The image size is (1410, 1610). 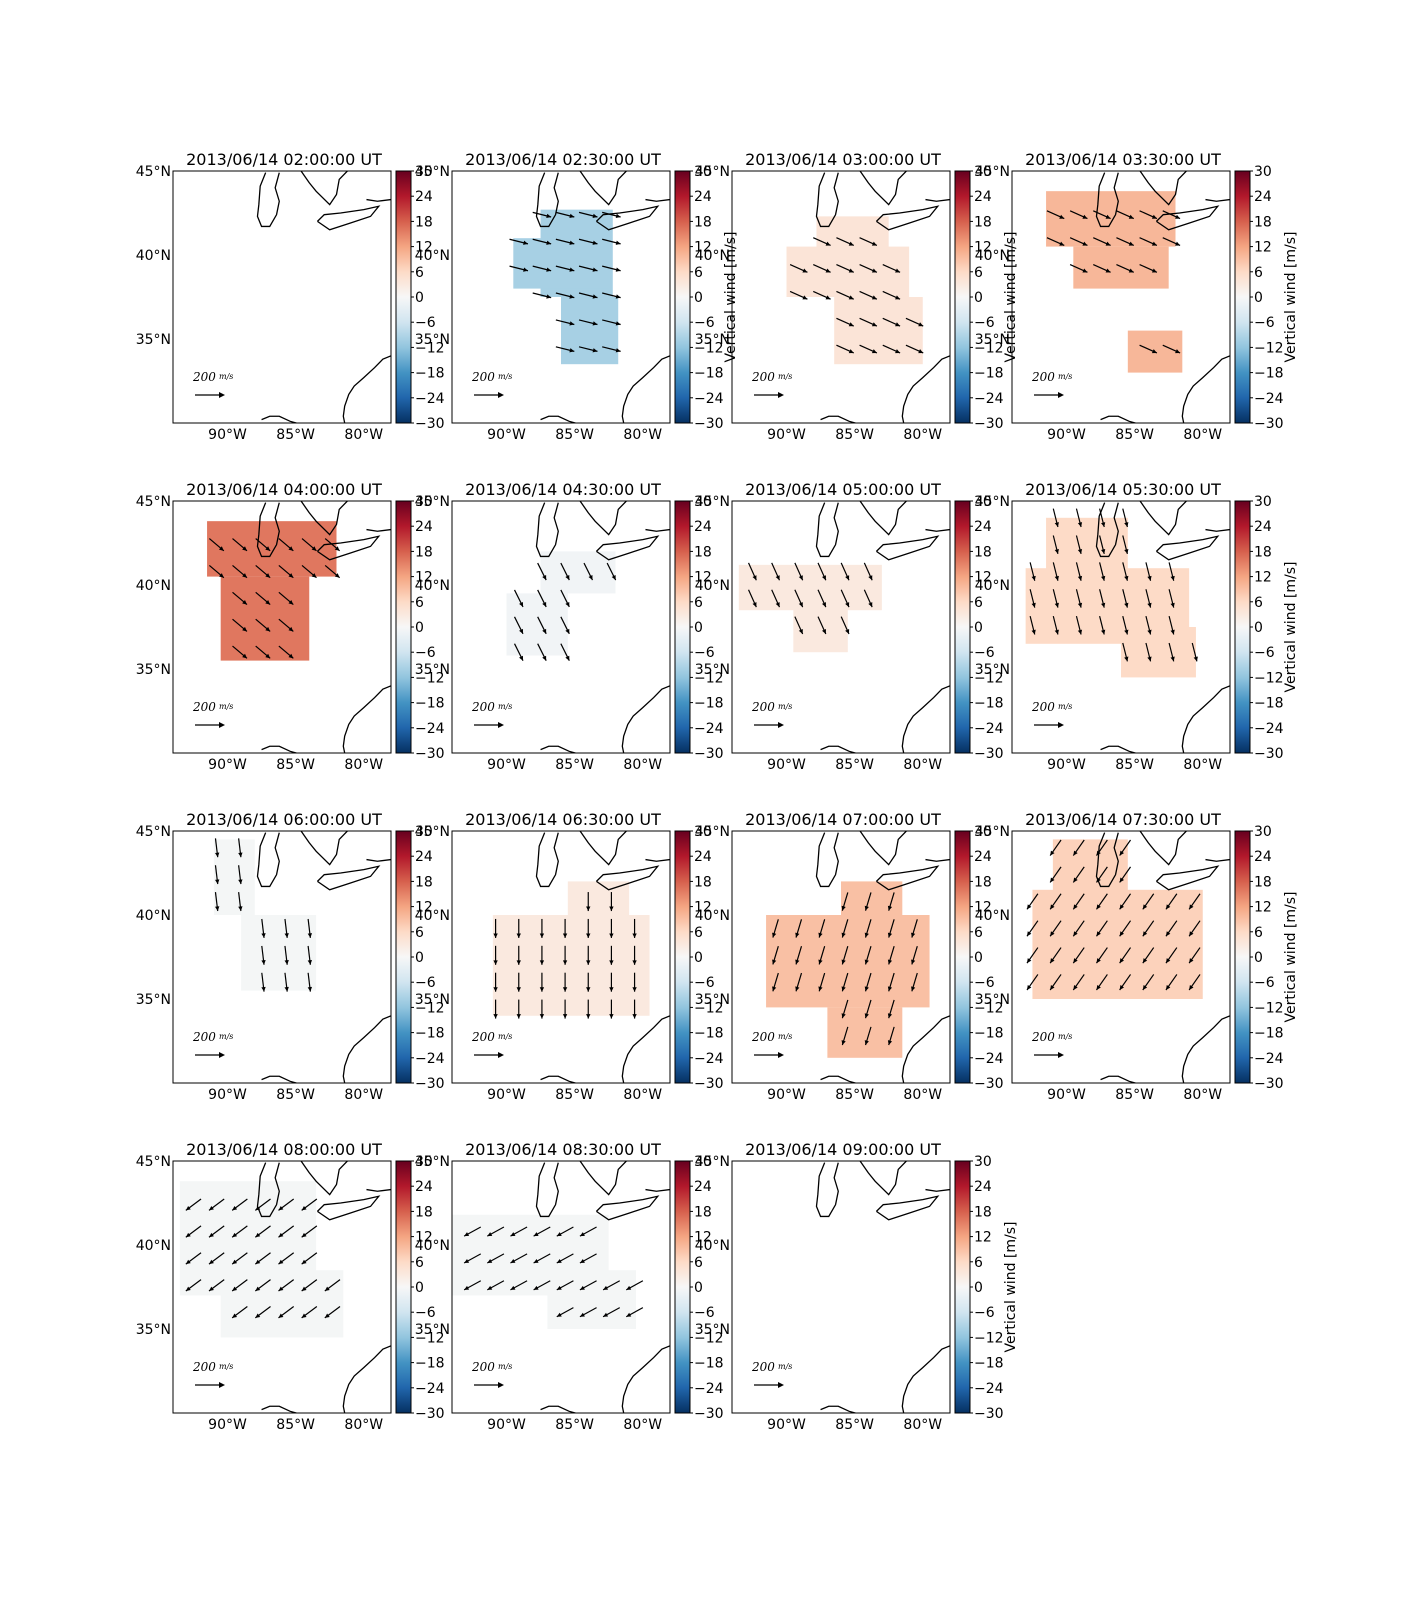 I want to click on colorbar-tick-label: 12, so click(x=1263, y=578).